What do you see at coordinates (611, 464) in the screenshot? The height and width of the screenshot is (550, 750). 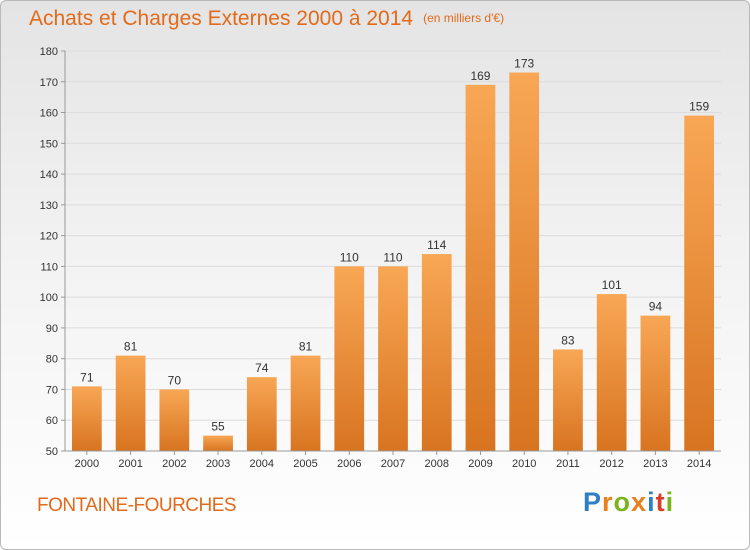 I see `x-tick-label-2012: 2012` at bounding box center [611, 464].